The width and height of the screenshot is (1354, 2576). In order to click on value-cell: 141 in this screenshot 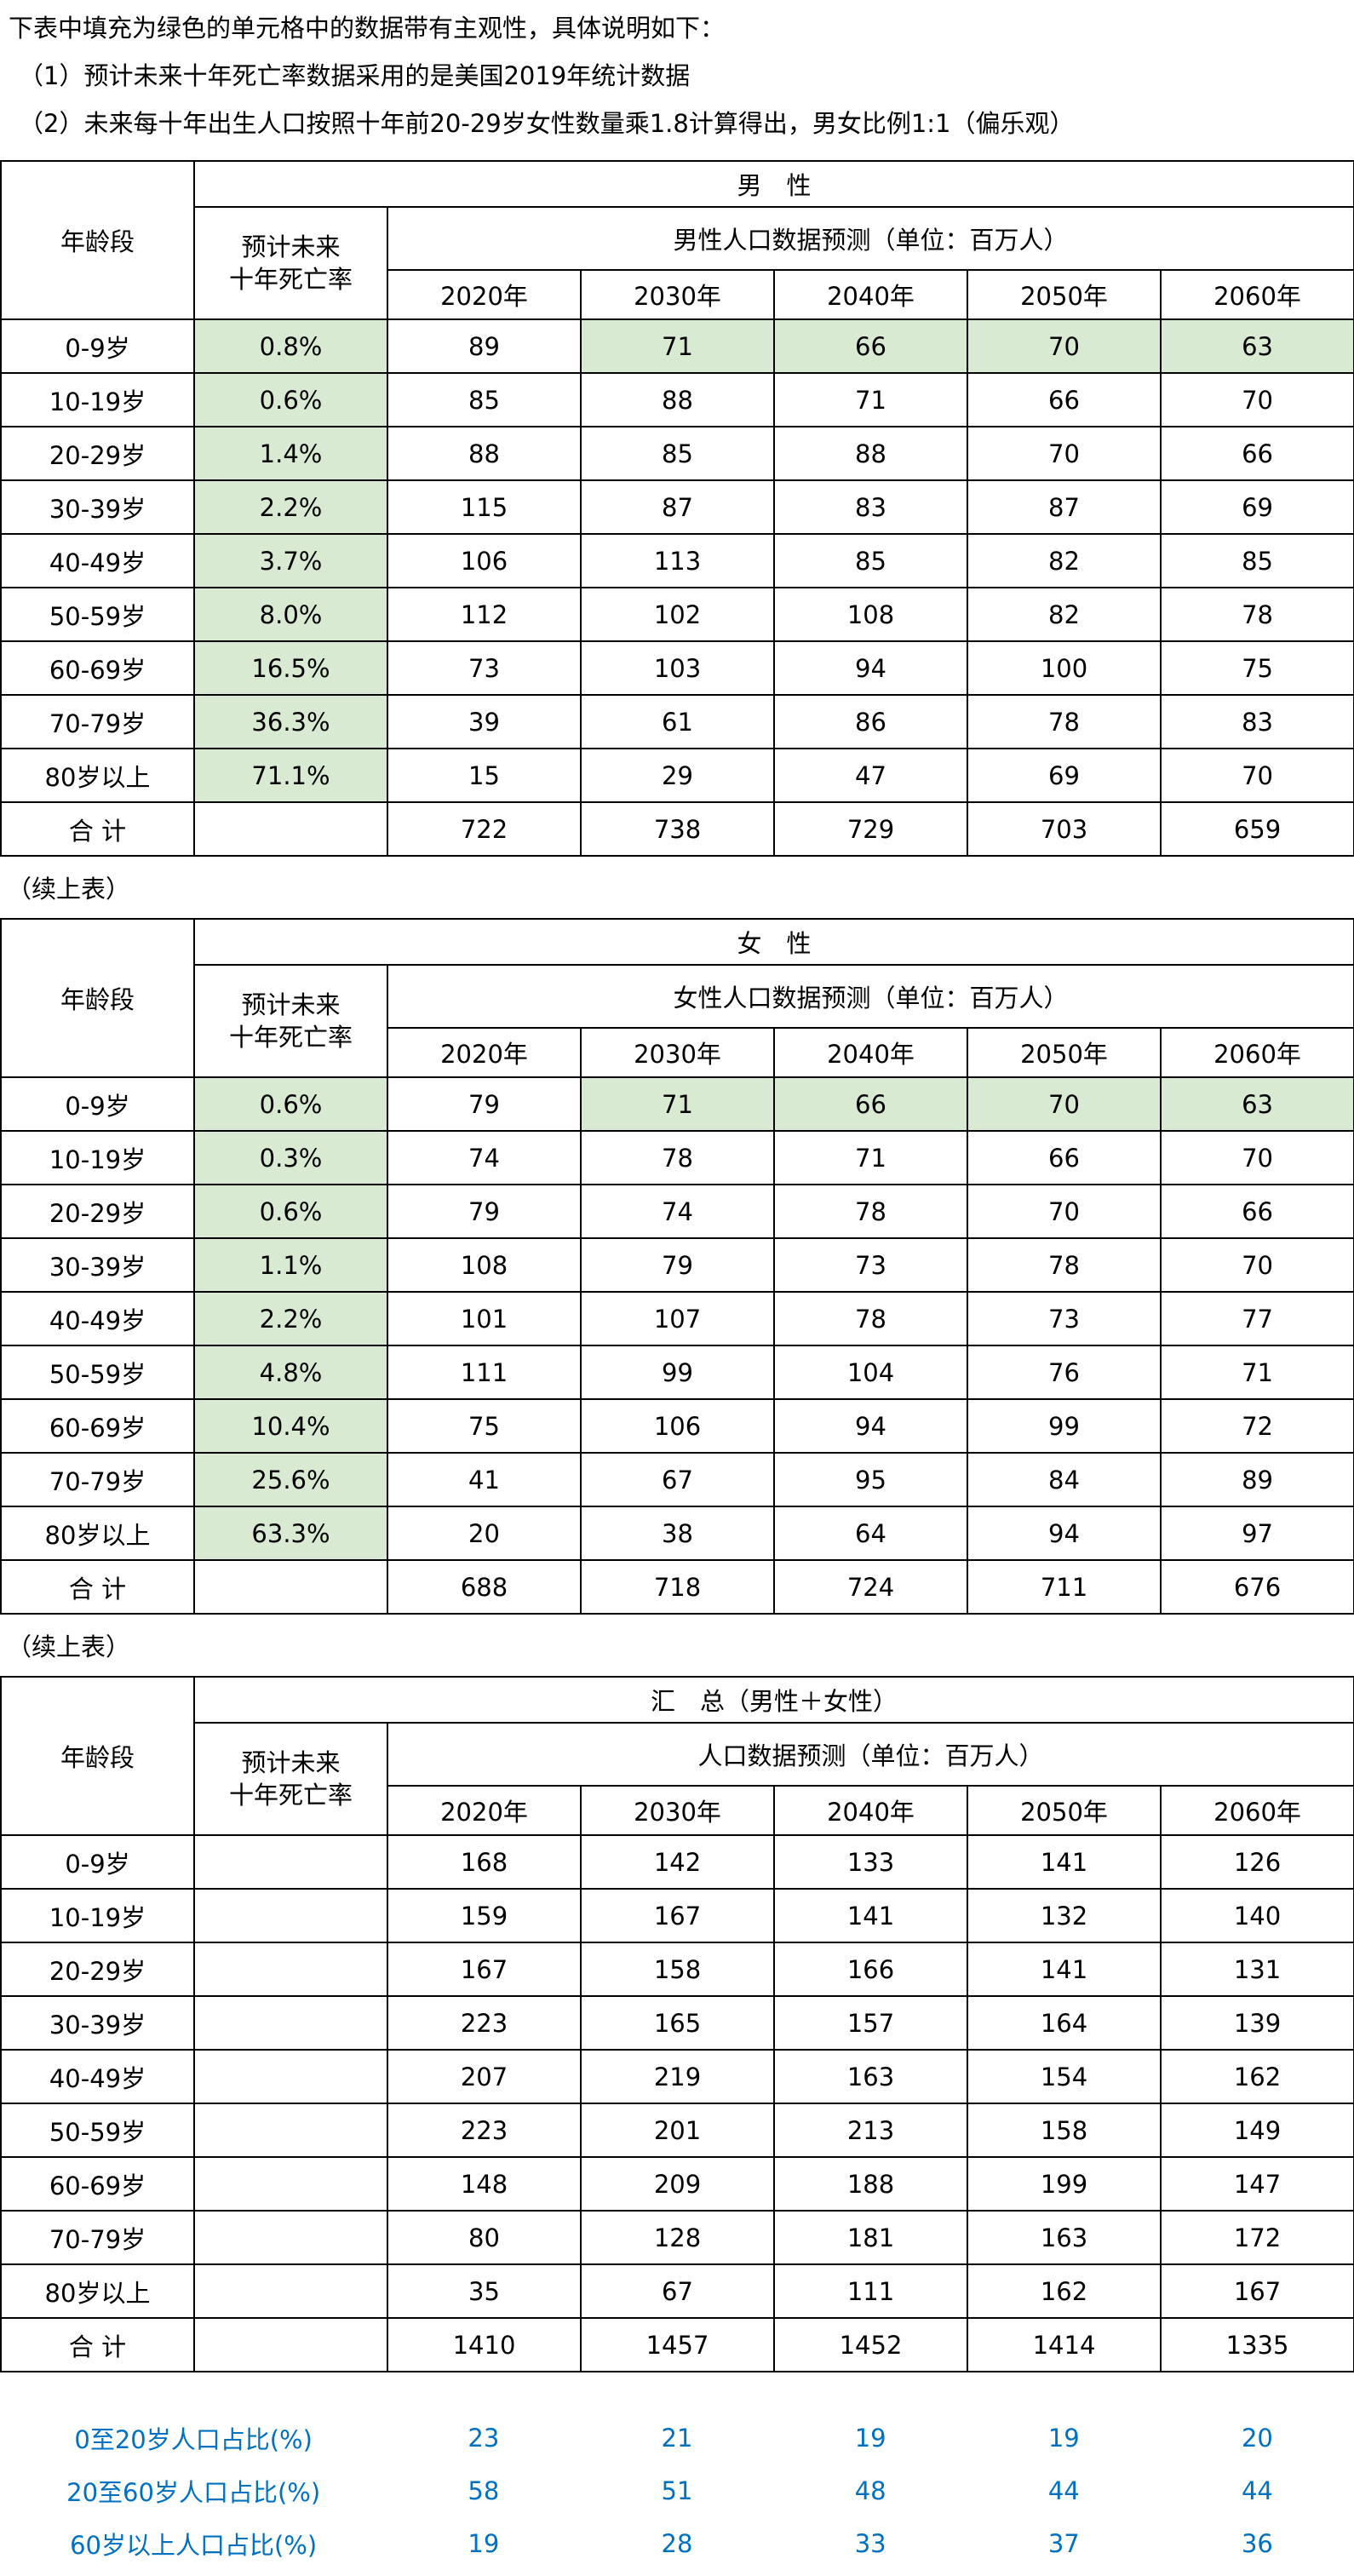, I will do `click(1064, 1862)`.